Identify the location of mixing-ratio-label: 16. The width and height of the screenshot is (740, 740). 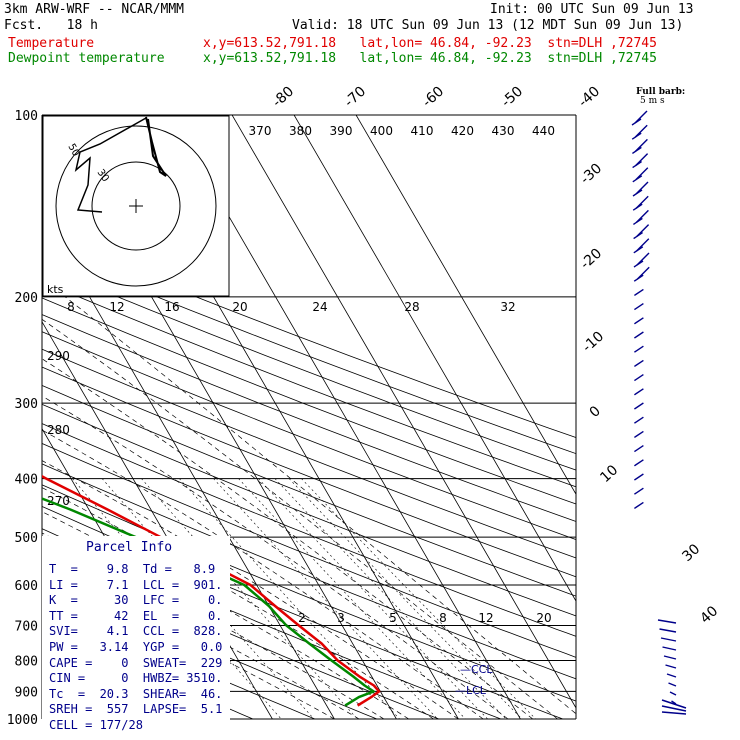
(171, 307).